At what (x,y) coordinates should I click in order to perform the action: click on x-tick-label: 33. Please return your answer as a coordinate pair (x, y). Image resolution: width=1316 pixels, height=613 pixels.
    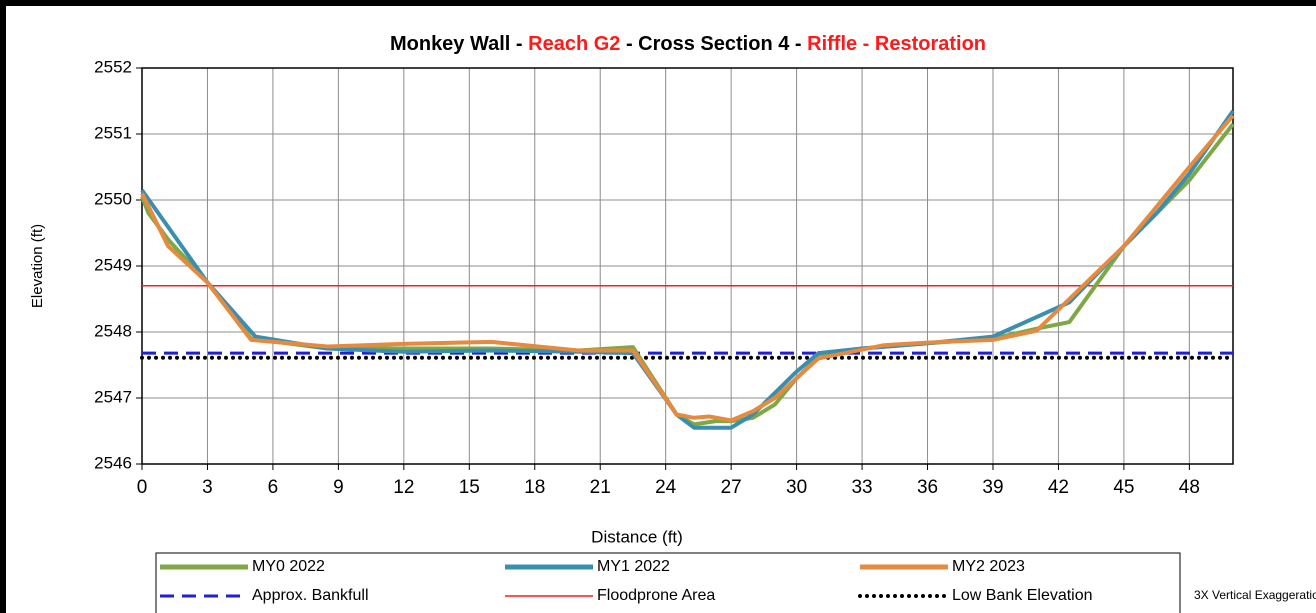
    Looking at the image, I should click on (861, 487).